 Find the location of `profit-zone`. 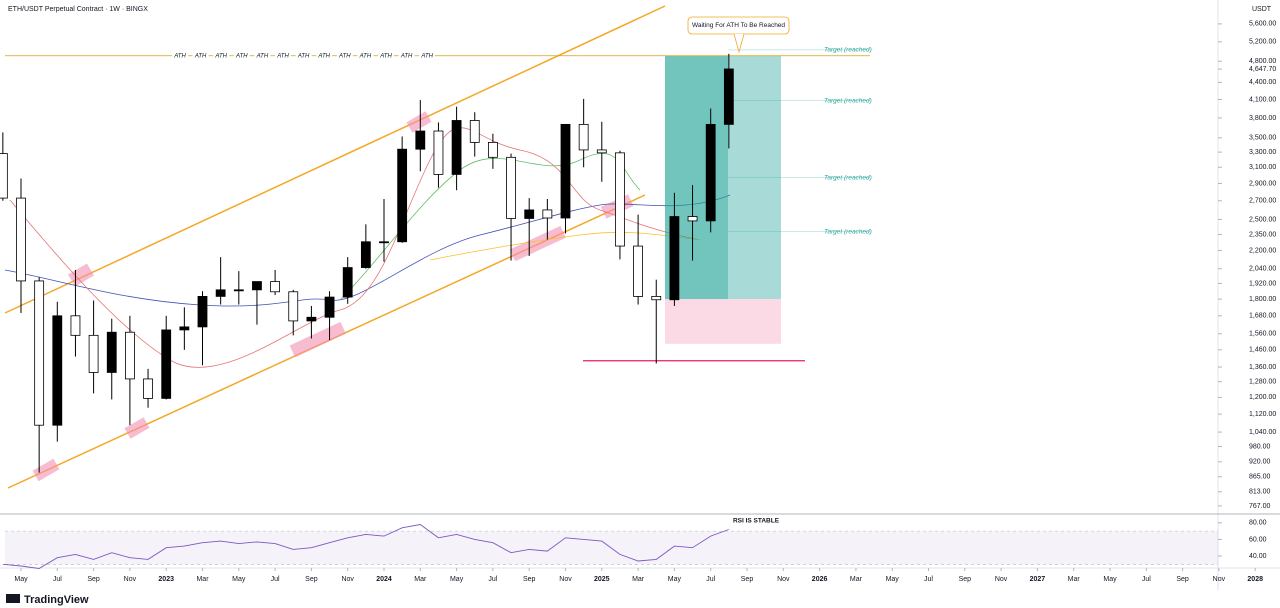

profit-zone is located at coordinates (754, 177).